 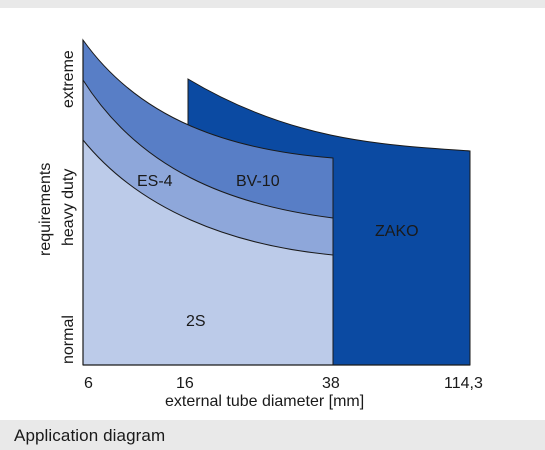 I want to click on series-label-bv-10: BV-10, so click(x=258, y=181).